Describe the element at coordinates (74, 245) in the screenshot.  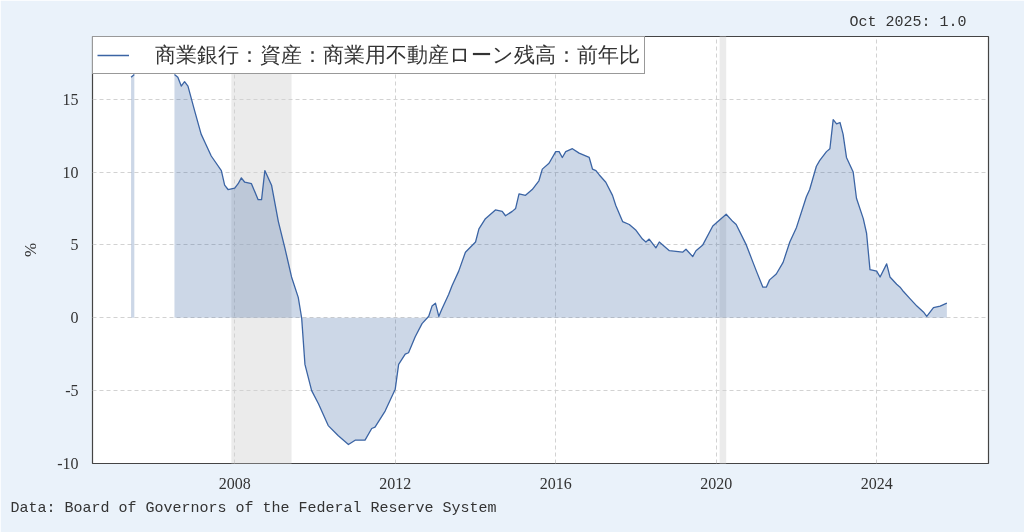
I see `y-tick-label: 5` at that location.